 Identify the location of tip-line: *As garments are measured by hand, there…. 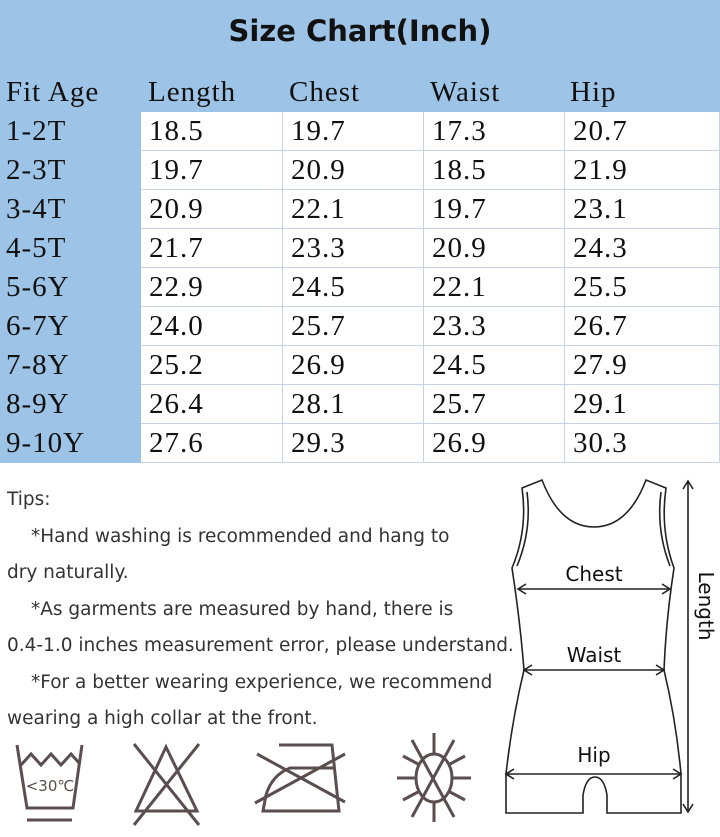
(242, 609).